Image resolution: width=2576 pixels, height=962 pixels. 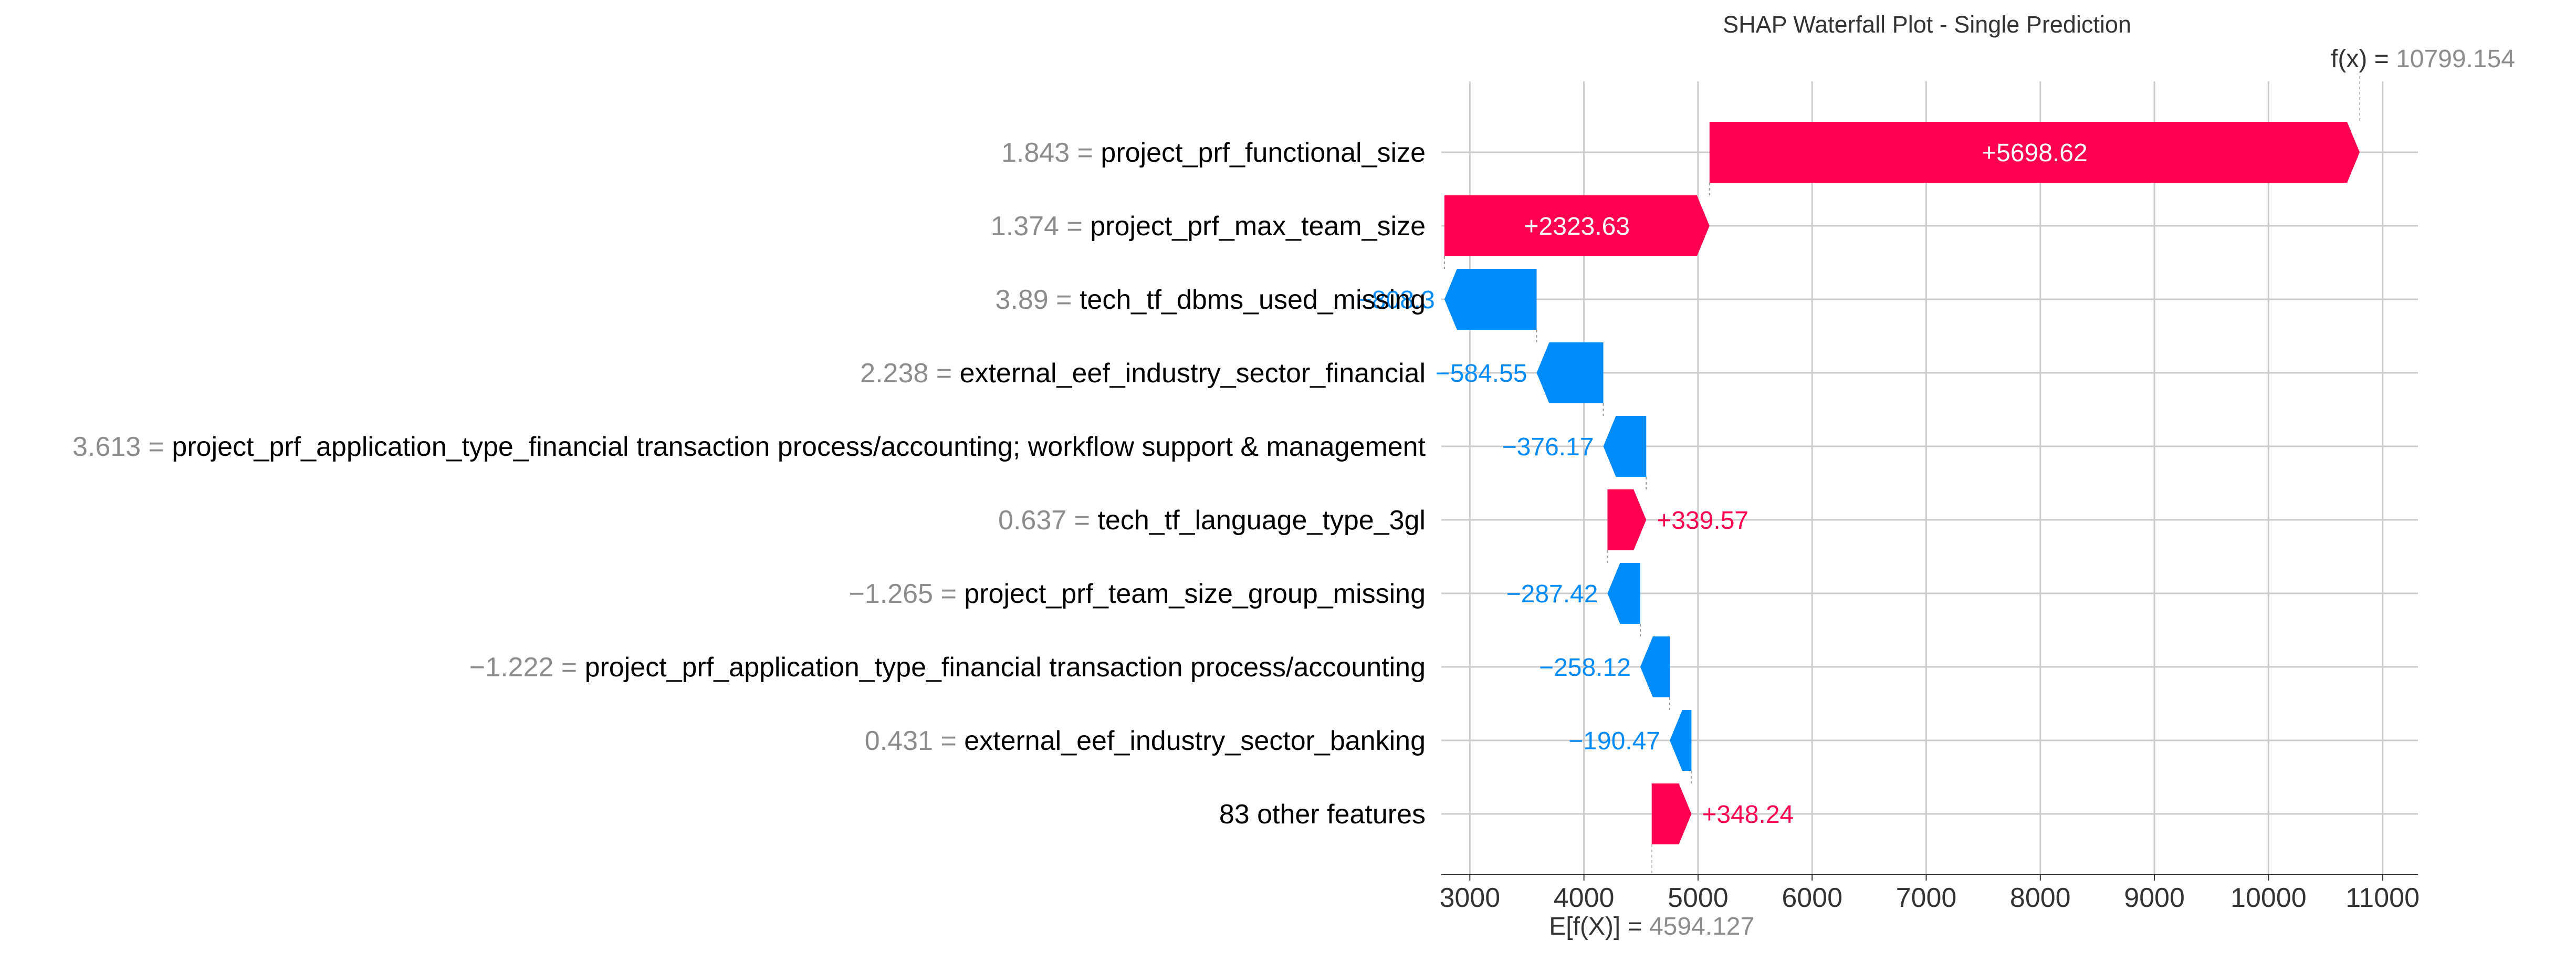 I want to click on feature-value: 1.374, so click(x=1025, y=226).